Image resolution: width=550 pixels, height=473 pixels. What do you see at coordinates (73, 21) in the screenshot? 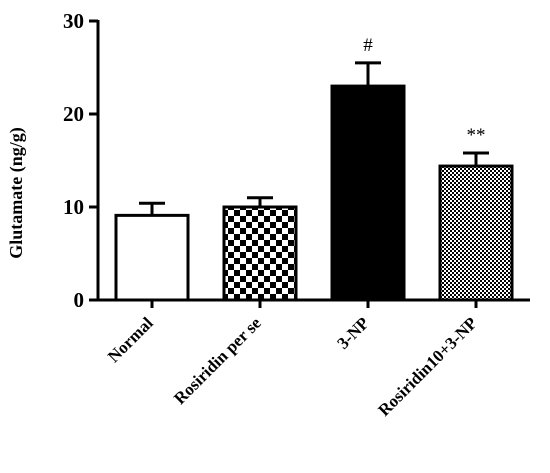
I see `y-tick-label-30: 30` at bounding box center [73, 21].